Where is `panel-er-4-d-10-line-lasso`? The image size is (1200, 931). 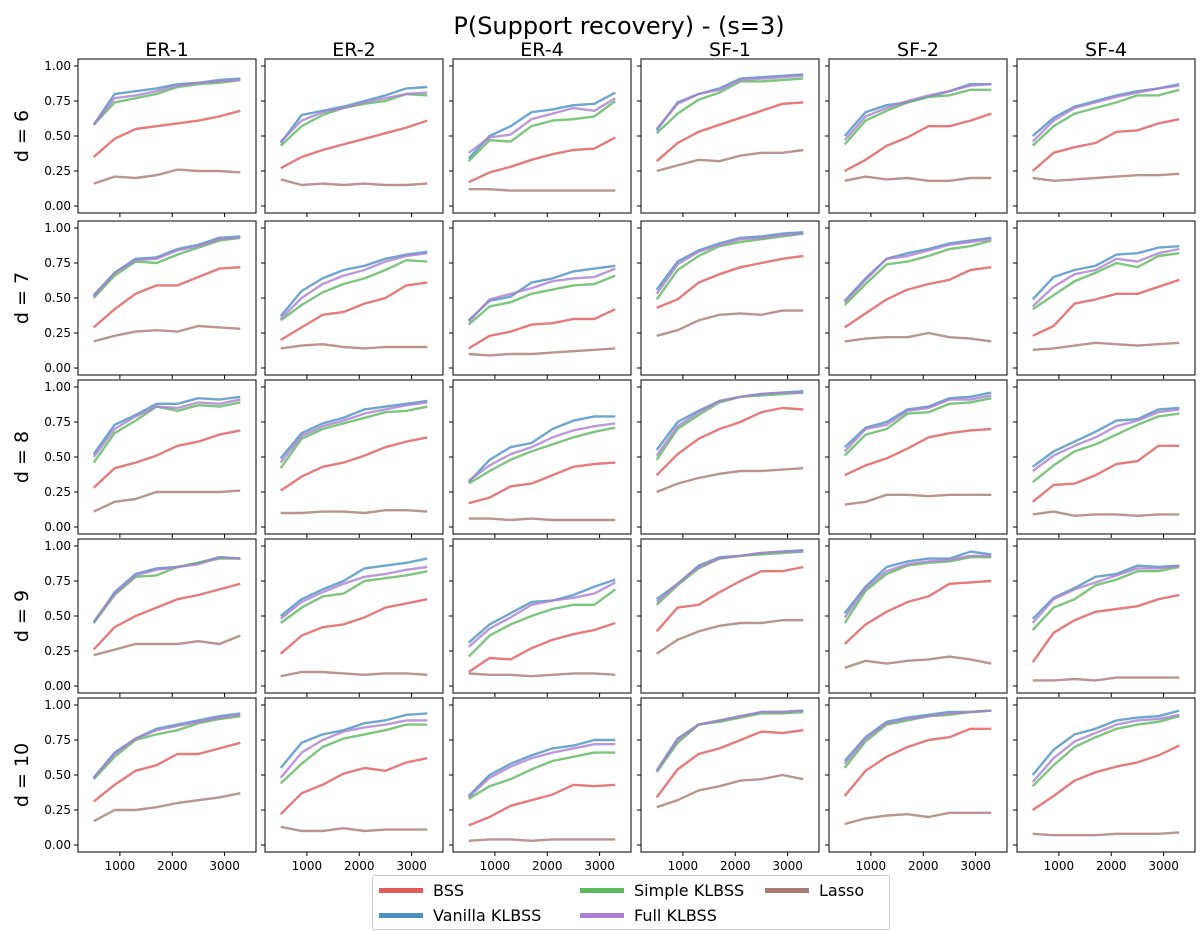 panel-er-4-d-10-line-lasso is located at coordinates (542, 840).